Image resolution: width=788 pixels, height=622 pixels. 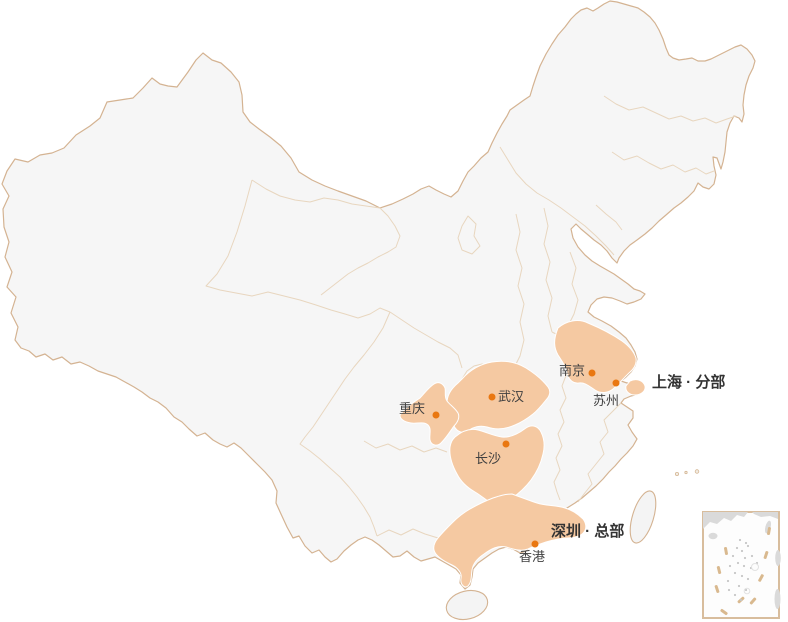 What do you see at coordinates (606, 400) in the screenshot?
I see `city-label-suzhou: 苏州` at bounding box center [606, 400].